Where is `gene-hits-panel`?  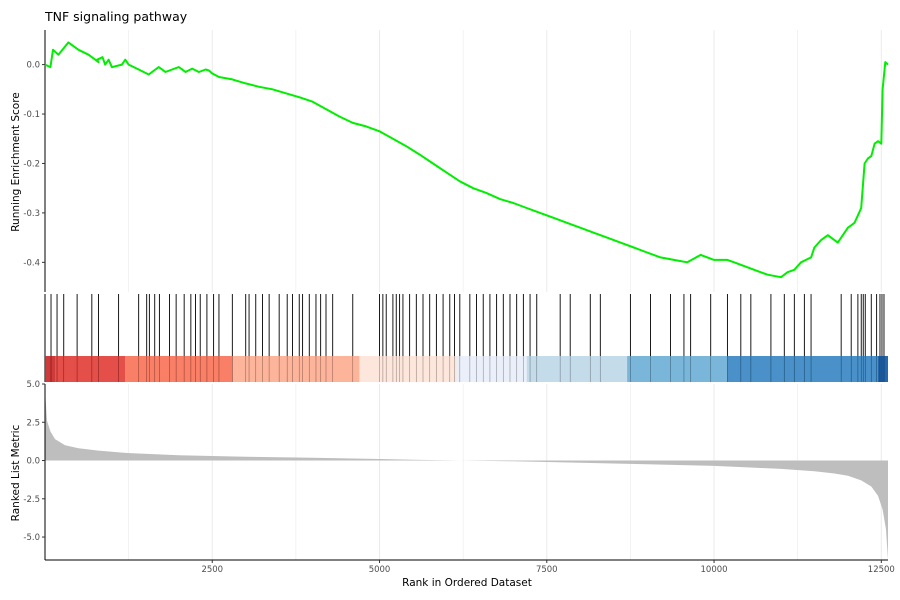
gene-hits-panel is located at coordinates (466, 338).